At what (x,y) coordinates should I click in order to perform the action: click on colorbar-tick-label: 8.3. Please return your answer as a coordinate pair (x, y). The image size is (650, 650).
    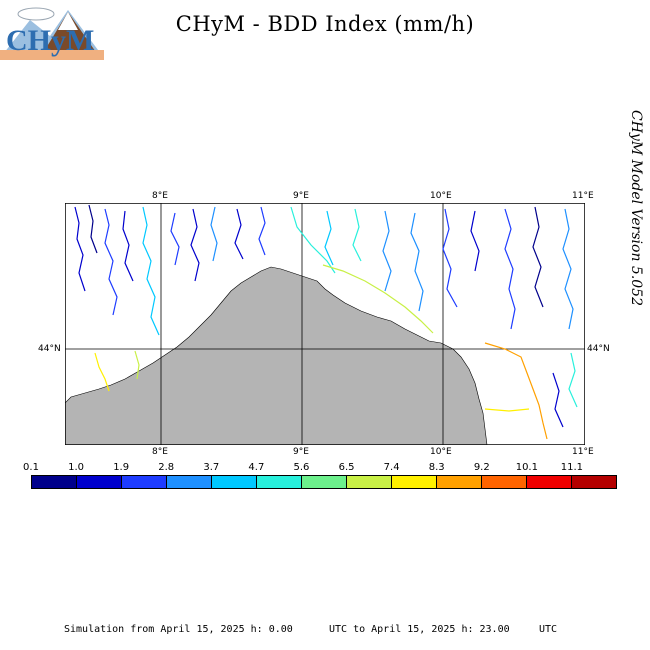
    Looking at the image, I should click on (436, 467).